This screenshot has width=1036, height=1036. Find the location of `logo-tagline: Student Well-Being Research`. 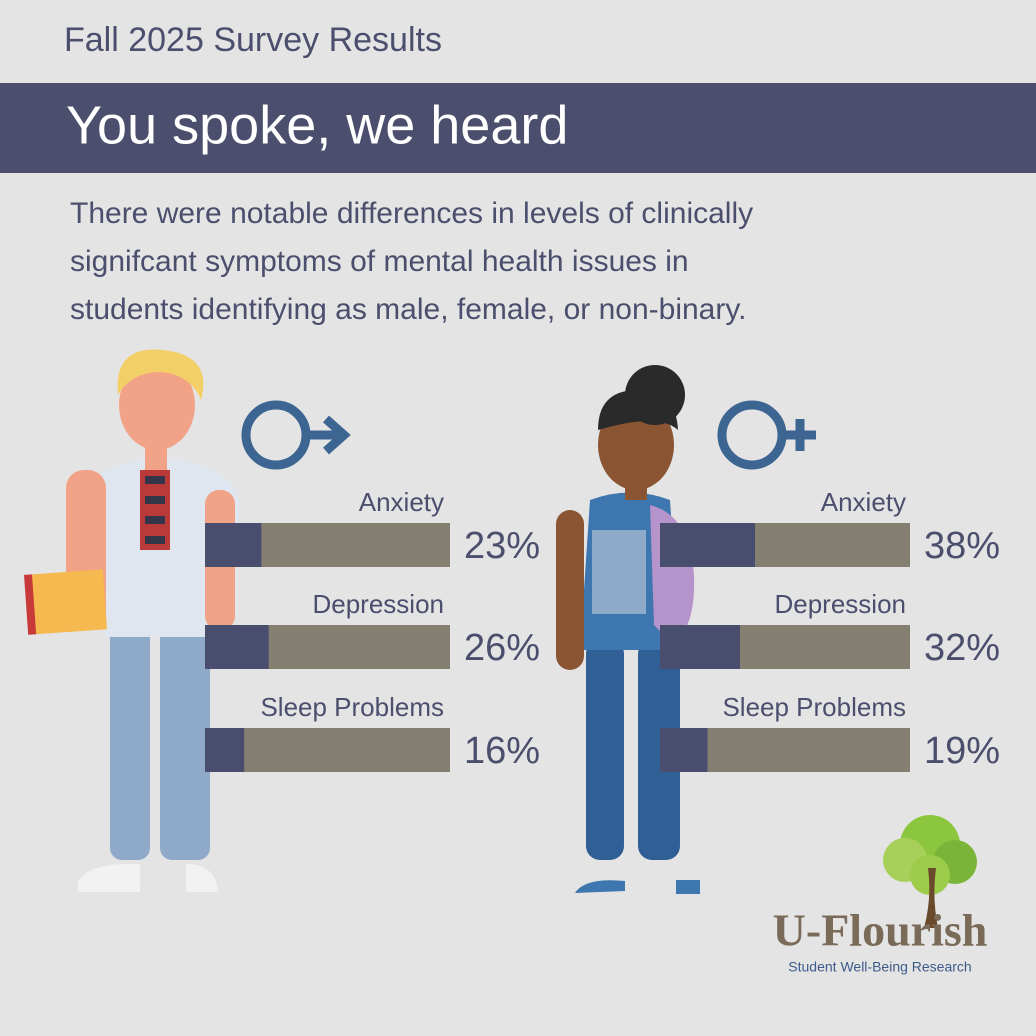

logo-tagline: Student Well-Being Research is located at coordinates (879, 967).